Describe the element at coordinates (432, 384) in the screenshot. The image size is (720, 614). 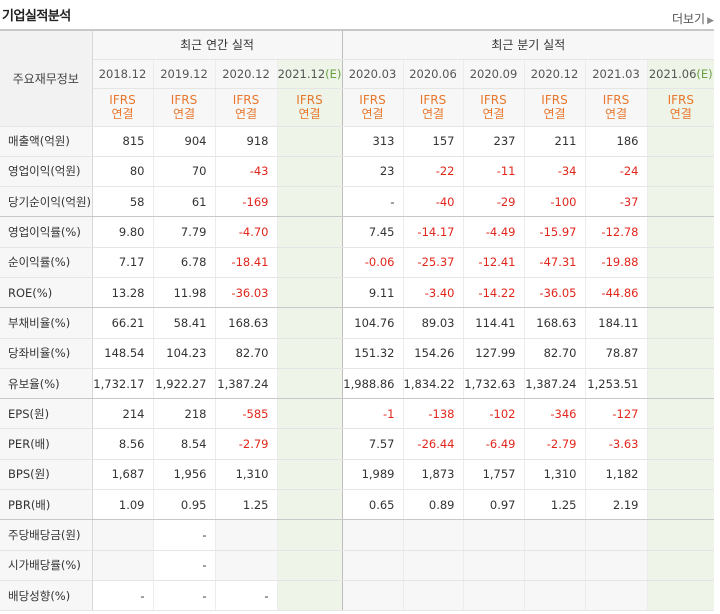
I see `table-cell: 1,834.22` at that location.